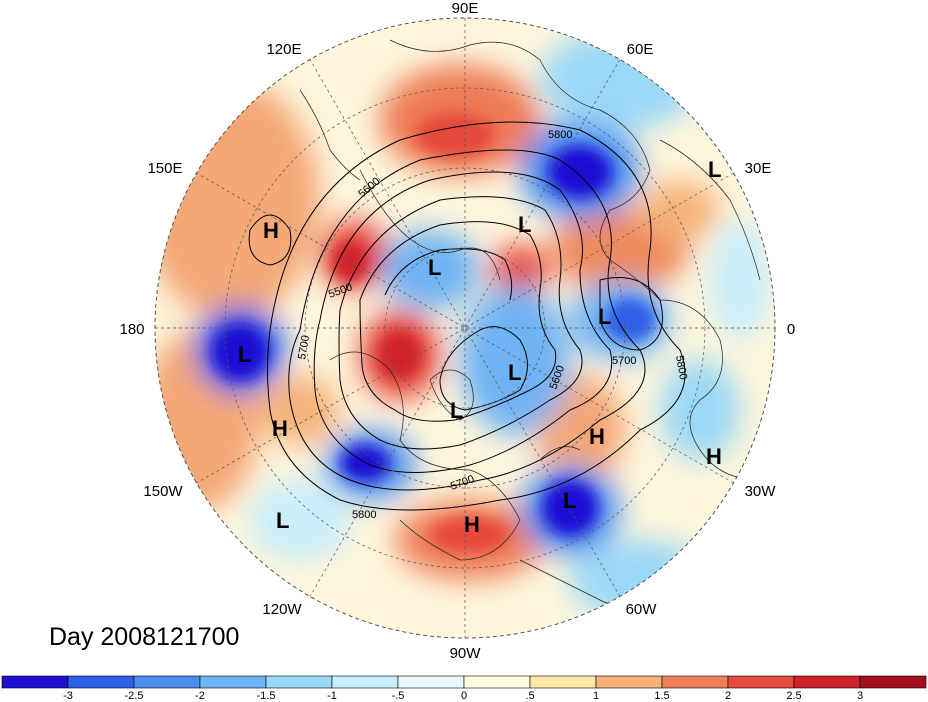 The width and height of the screenshot is (928, 702). I want to click on day-label: Day 2008121700, so click(144, 637).